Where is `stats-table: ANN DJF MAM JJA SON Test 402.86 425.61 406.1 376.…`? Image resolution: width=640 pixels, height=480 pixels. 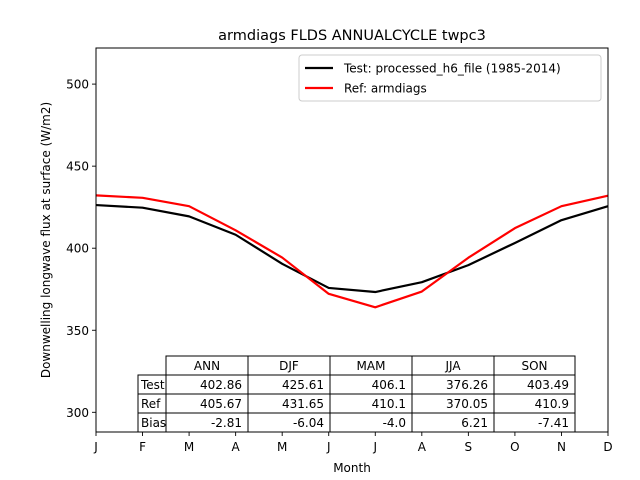
stats-table: ANN DJF MAM JJA SON Test 402.86 425.61 406.1 376.… is located at coordinates (356, 394).